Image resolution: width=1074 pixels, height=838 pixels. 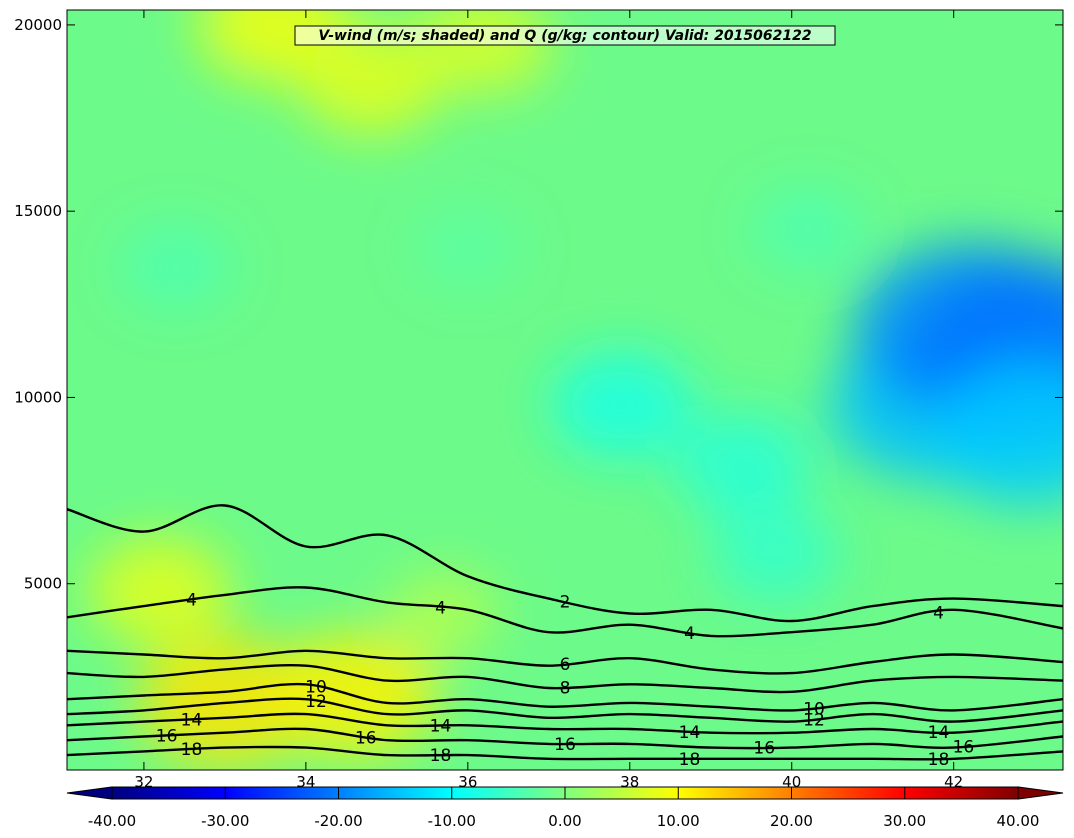 I want to click on colorbar-extend-max, so click(x=1040, y=793).